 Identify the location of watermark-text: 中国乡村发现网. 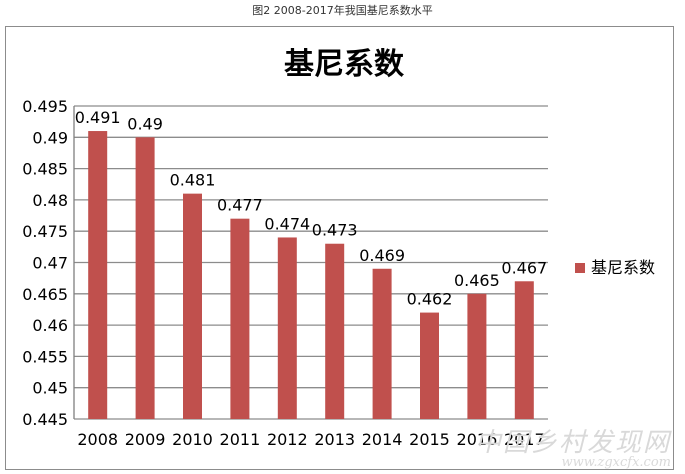
(572, 443).